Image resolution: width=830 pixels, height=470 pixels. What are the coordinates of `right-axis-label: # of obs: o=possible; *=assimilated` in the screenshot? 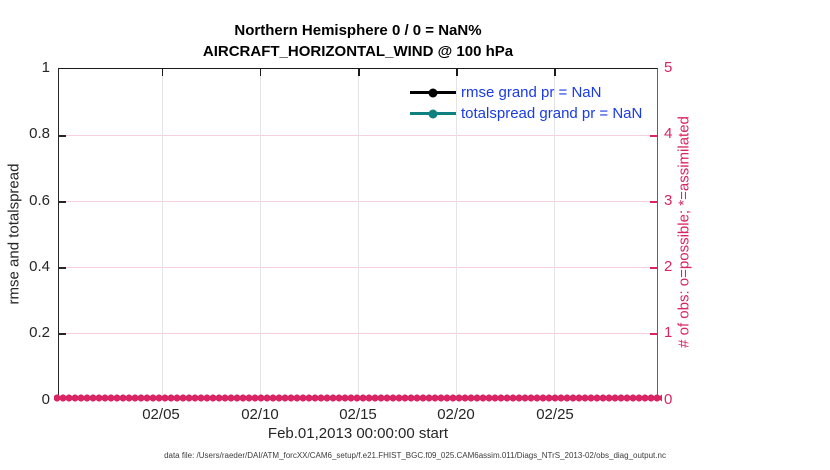 It's located at (684, 232).